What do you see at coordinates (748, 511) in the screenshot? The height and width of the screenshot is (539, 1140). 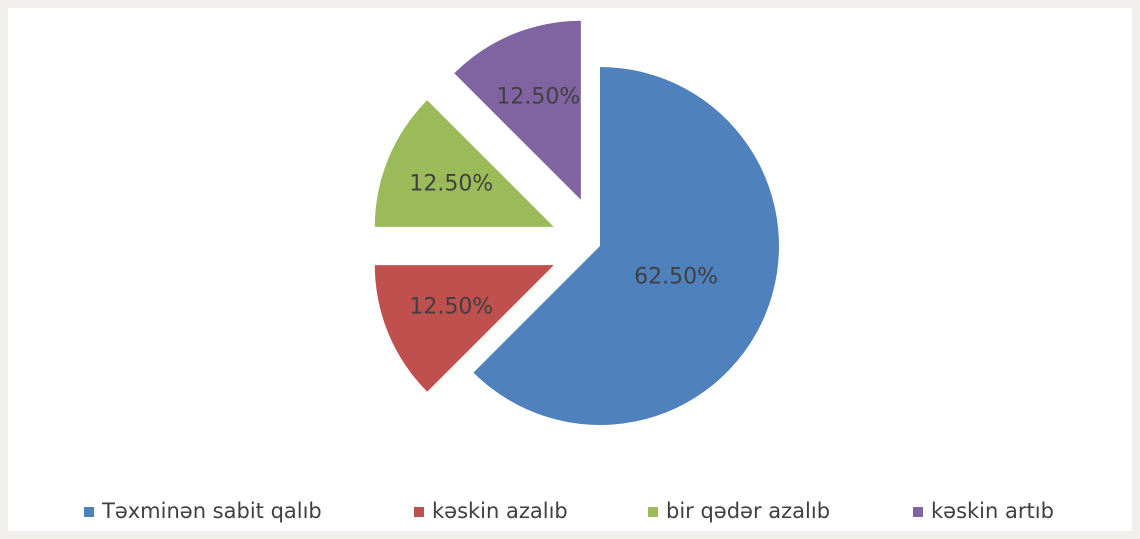 I see `legend-label: bir qədər azalıb` at bounding box center [748, 511].